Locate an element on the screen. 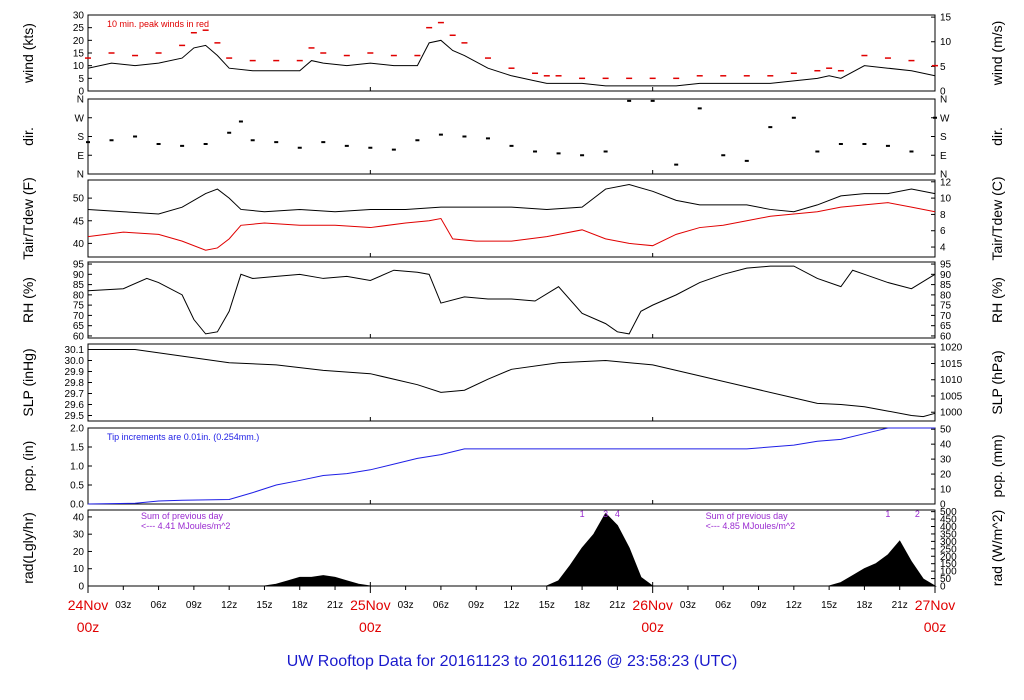 The width and height of the screenshot is (1024, 700). y-axis-label-left: pcp. (in) is located at coordinates (28, 466).